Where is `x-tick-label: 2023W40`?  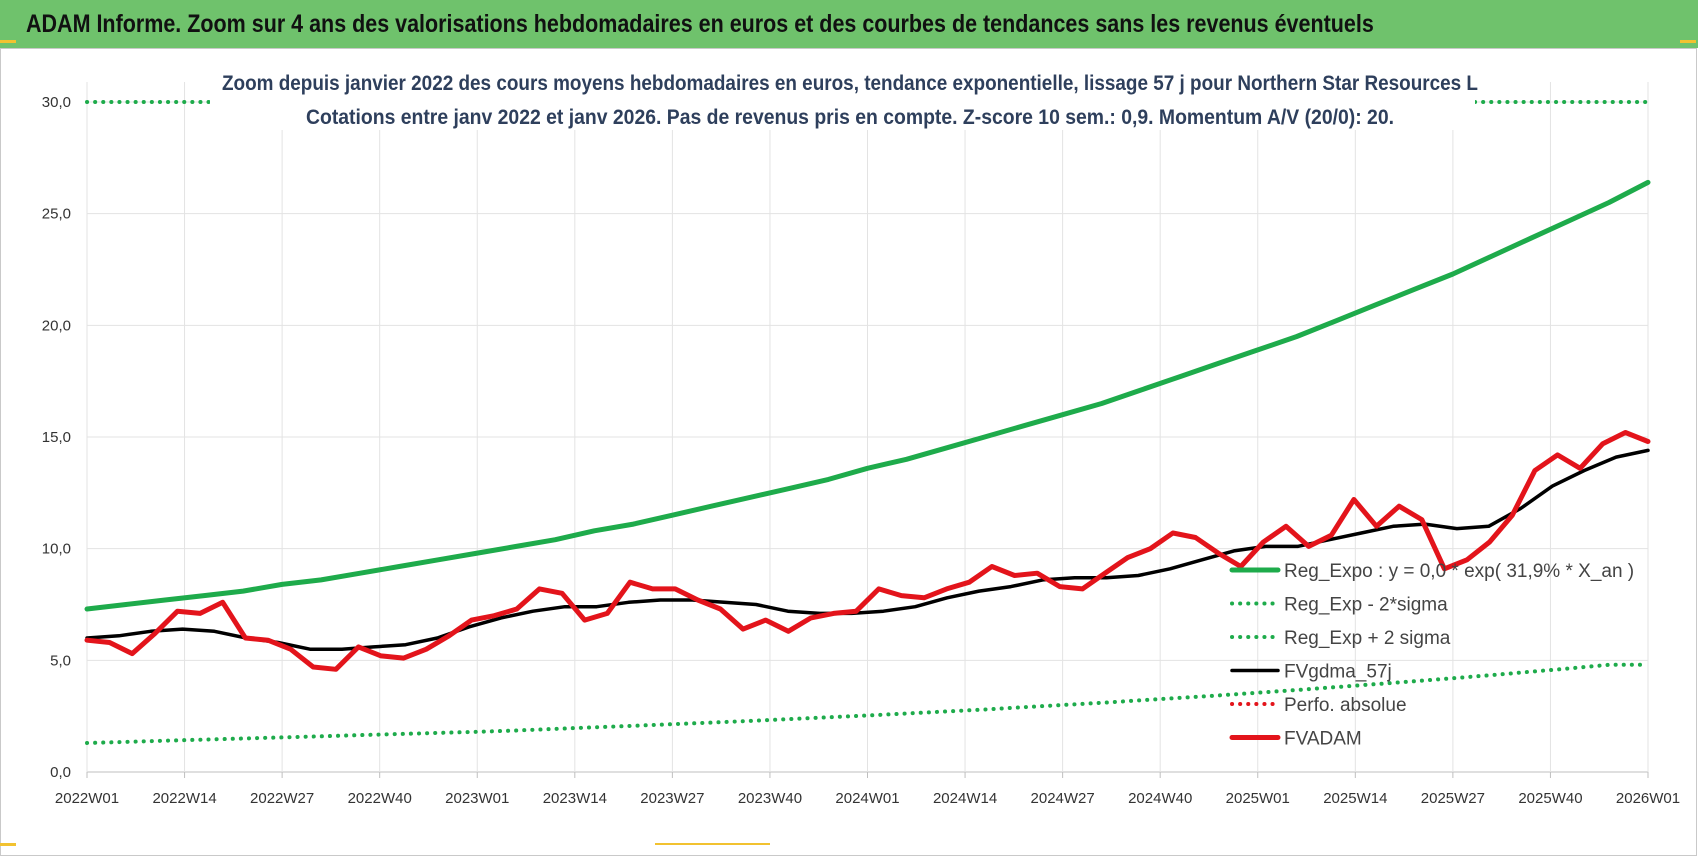
x-tick-label: 2023W40 is located at coordinates (770, 798).